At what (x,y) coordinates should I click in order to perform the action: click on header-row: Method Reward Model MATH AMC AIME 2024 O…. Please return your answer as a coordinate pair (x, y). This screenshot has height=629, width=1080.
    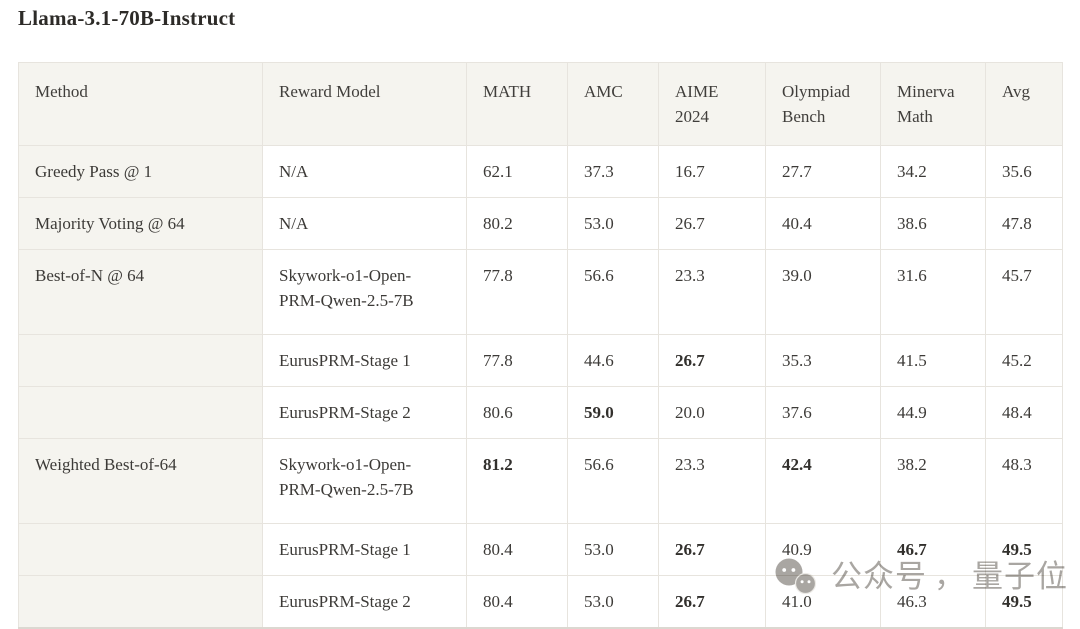
    Looking at the image, I should click on (540, 104).